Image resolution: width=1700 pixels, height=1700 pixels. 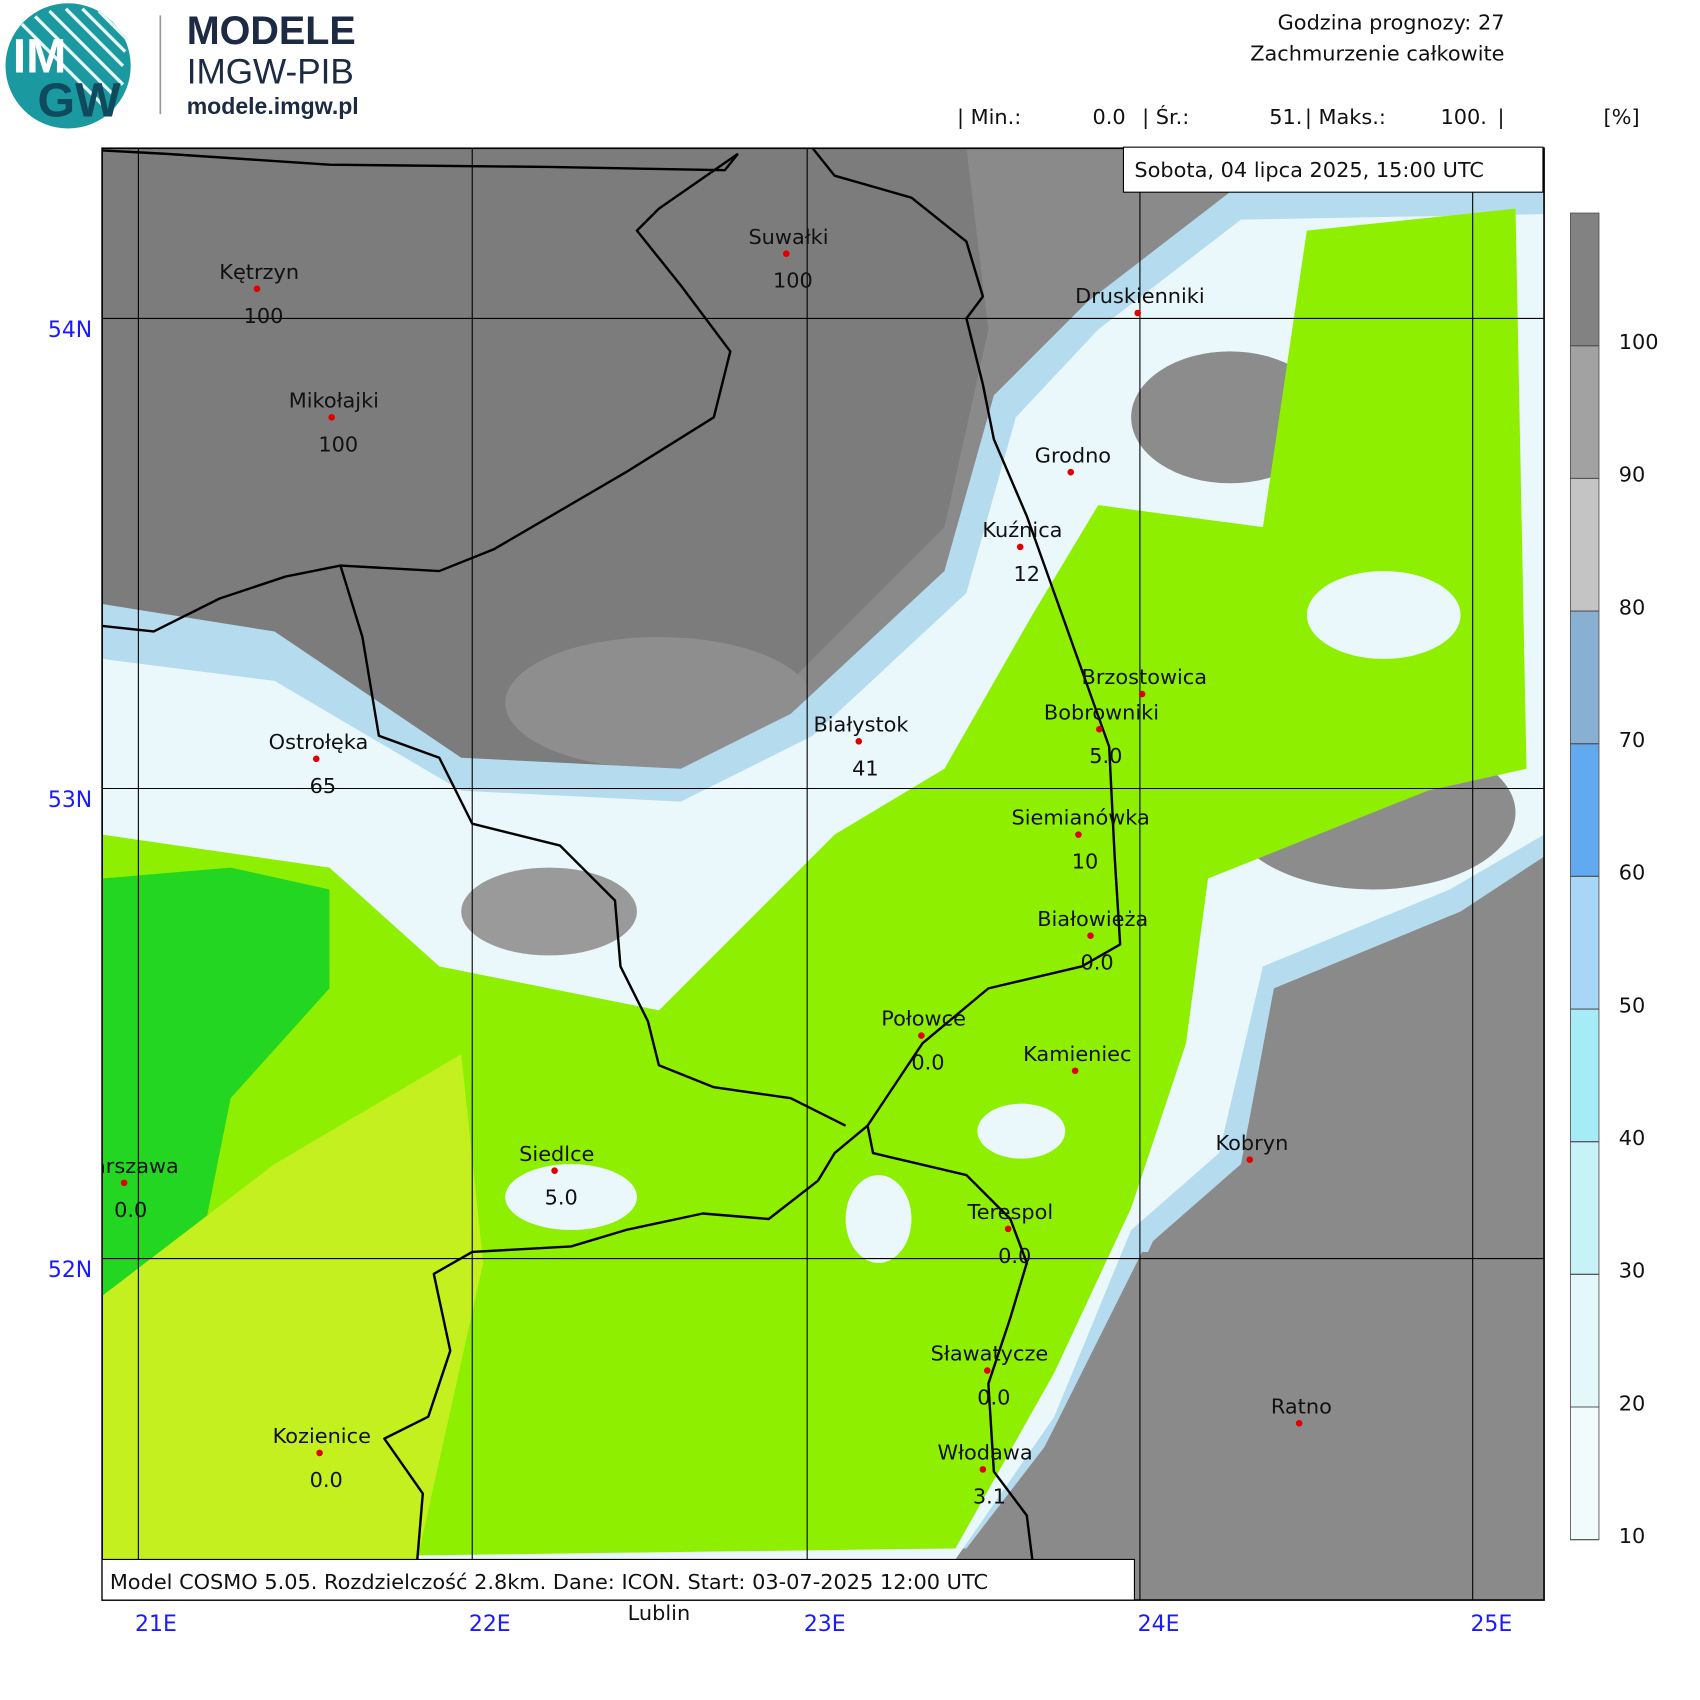 I want to click on legend-tick-label: 40, so click(x=1632, y=1138).